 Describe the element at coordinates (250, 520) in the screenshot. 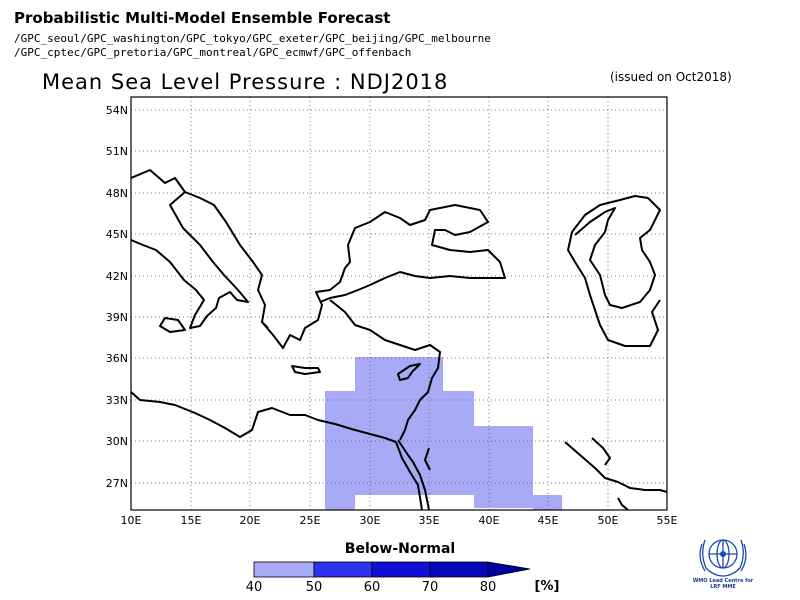

I see `lon-tick-label: 20E` at that location.